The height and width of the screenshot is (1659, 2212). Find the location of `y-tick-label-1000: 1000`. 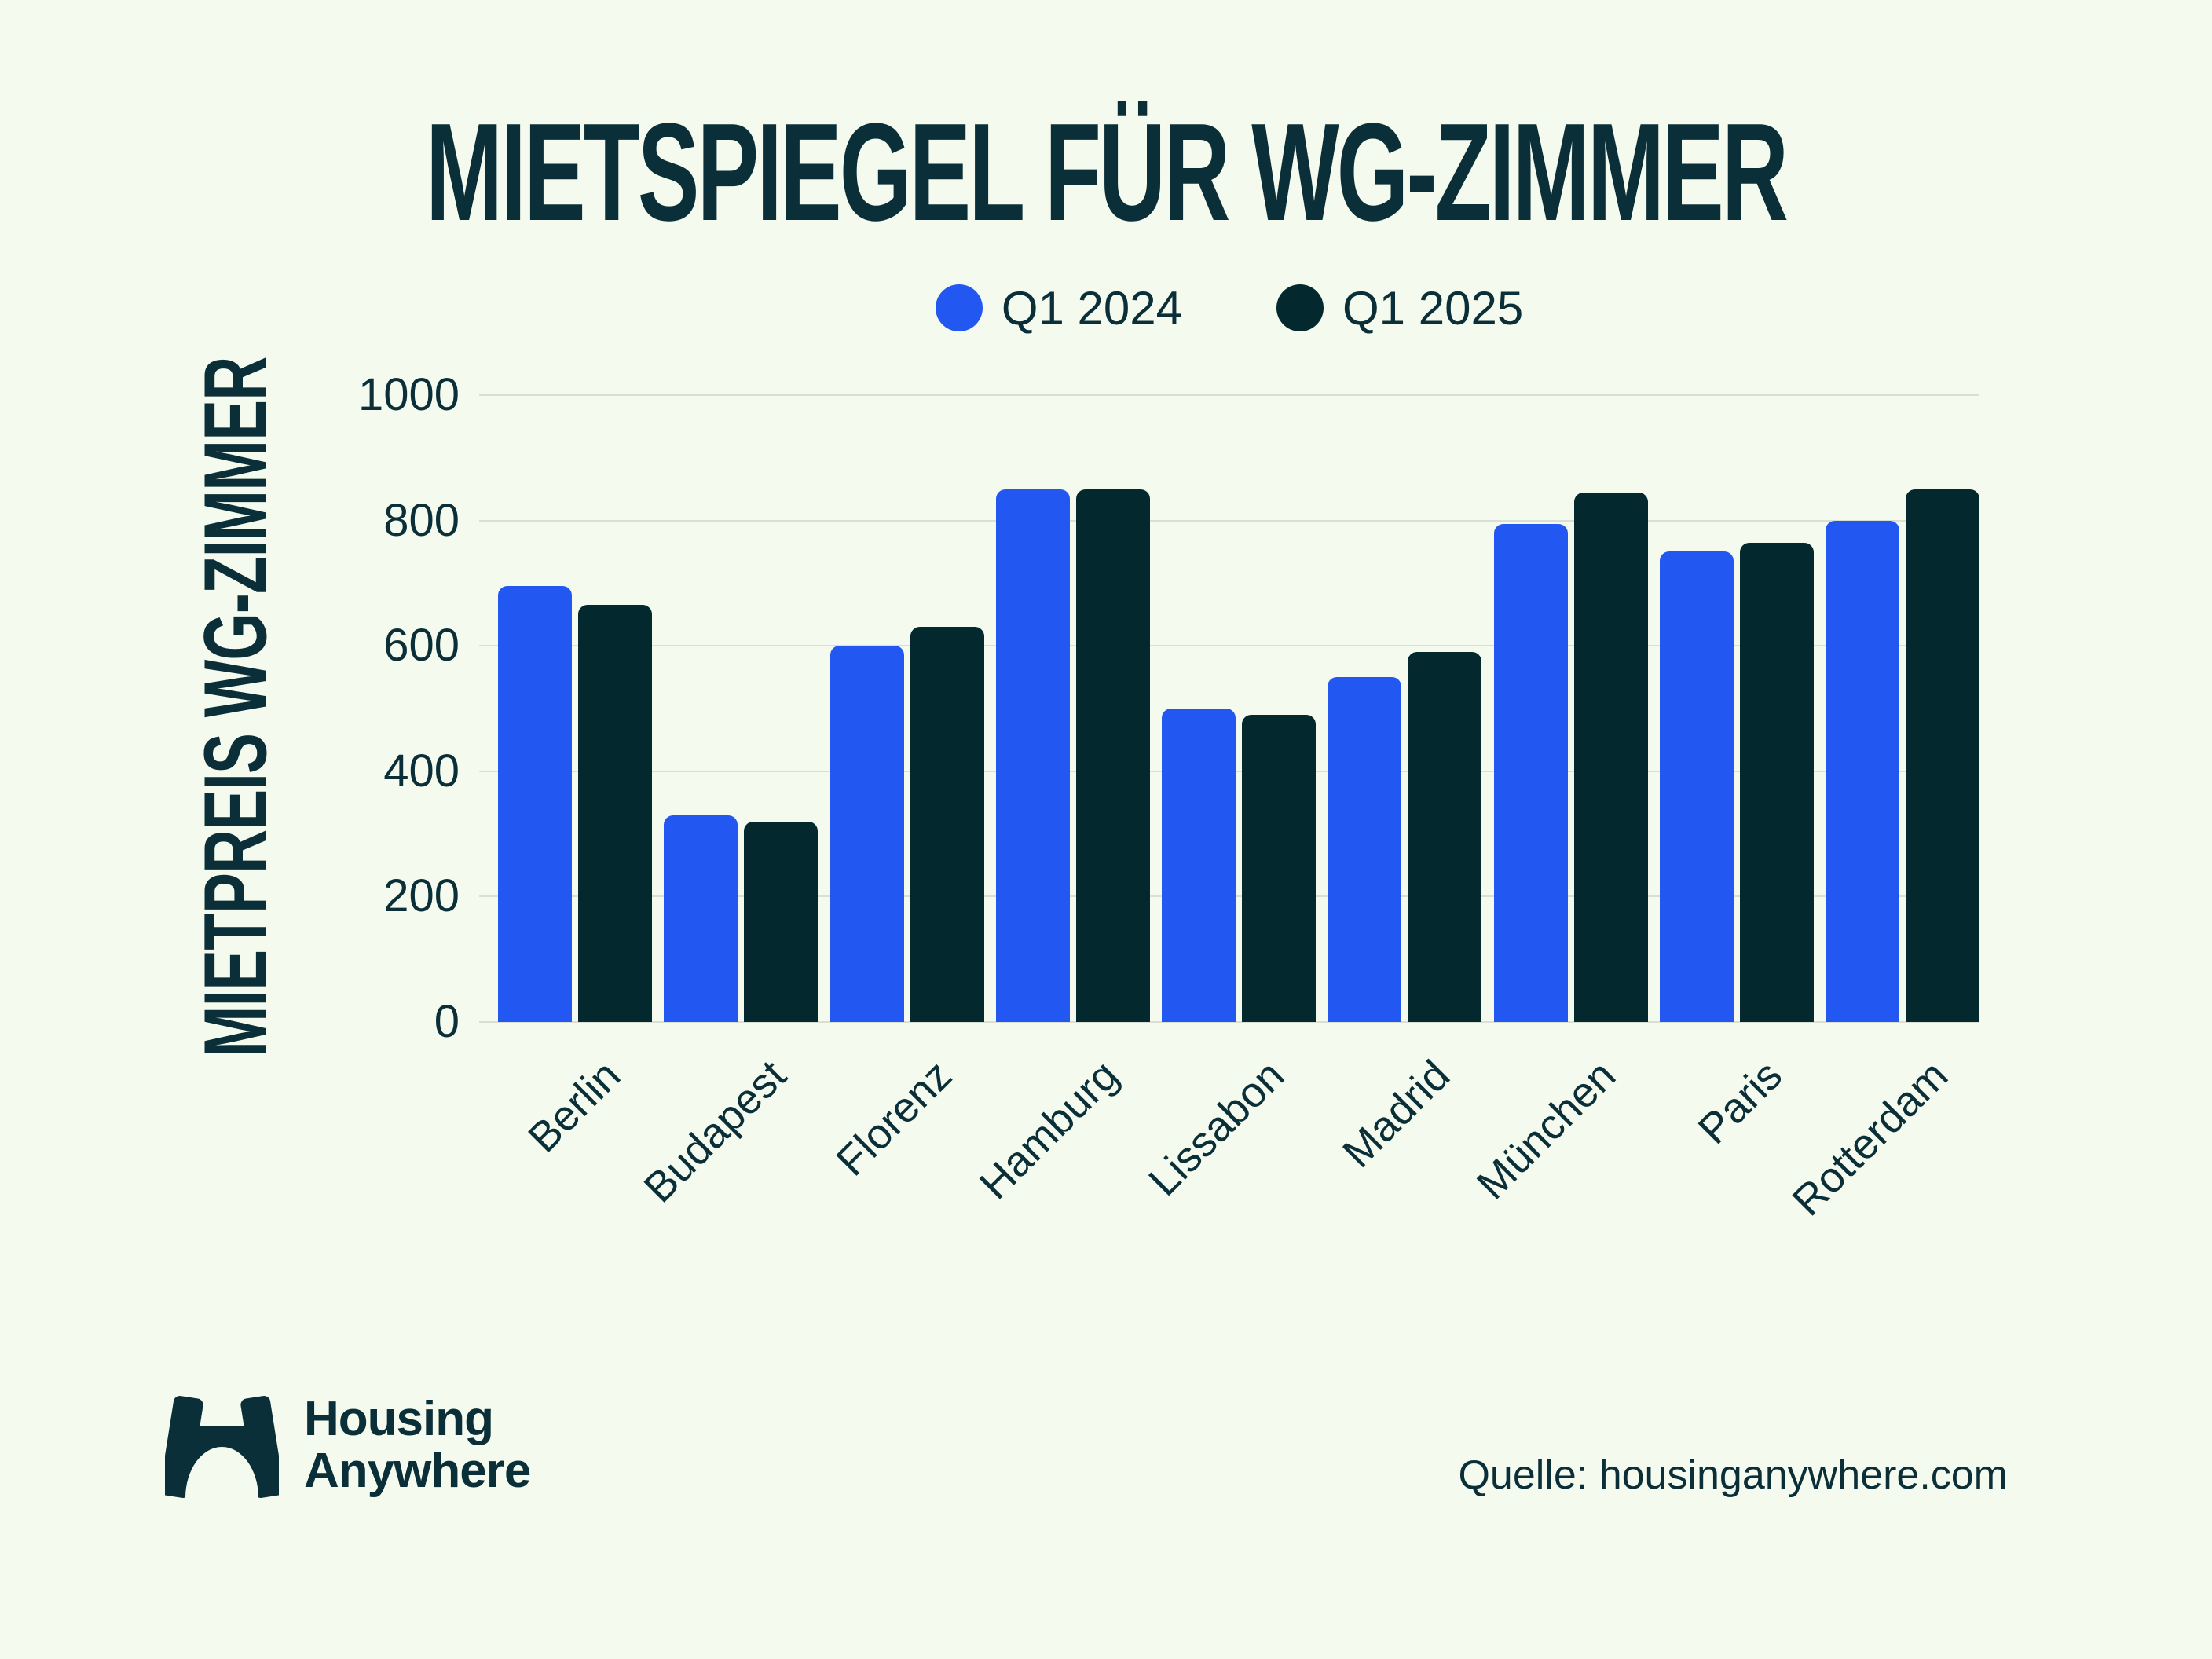

y-tick-label-1000: 1000 is located at coordinates (409, 394).